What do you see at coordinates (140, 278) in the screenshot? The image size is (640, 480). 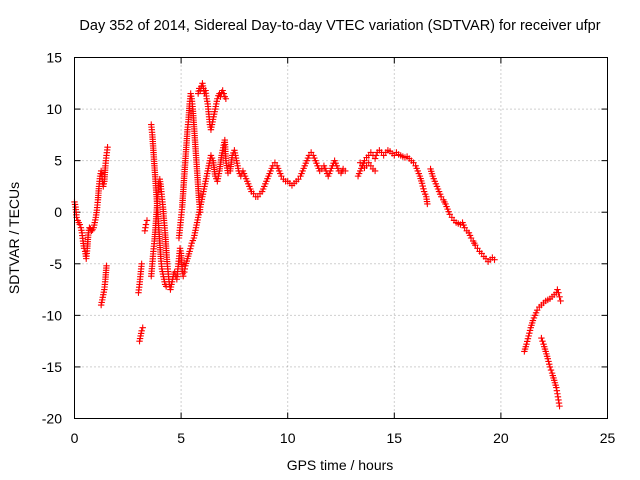 I see `series-s3` at bounding box center [140, 278].